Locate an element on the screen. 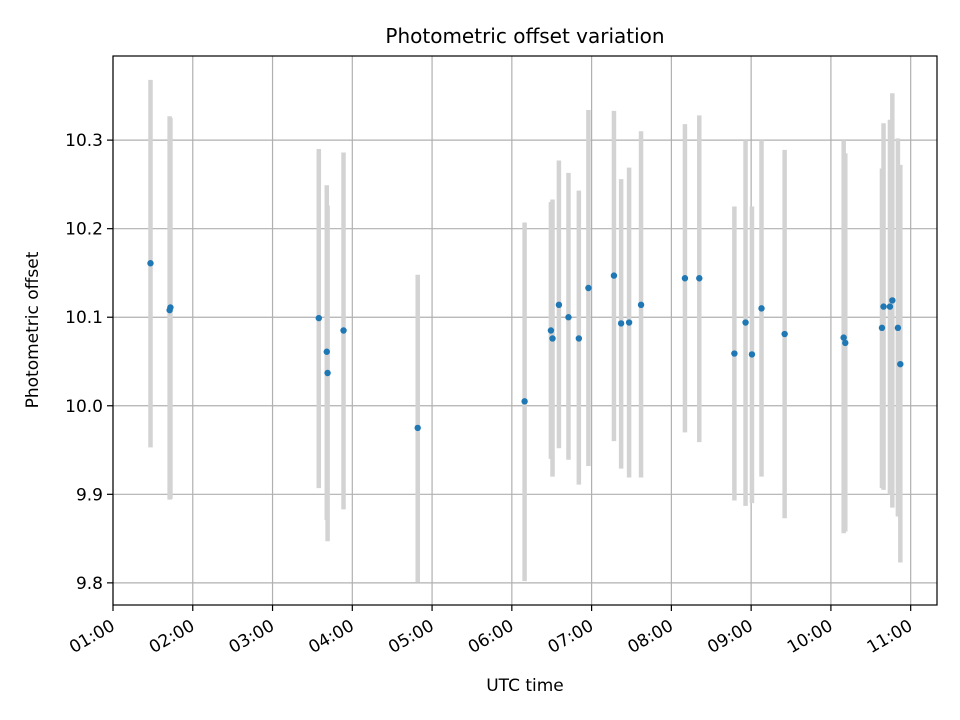 The height and width of the screenshot is (720, 960). y-tick-label: 9.8 is located at coordinates (89, 584).